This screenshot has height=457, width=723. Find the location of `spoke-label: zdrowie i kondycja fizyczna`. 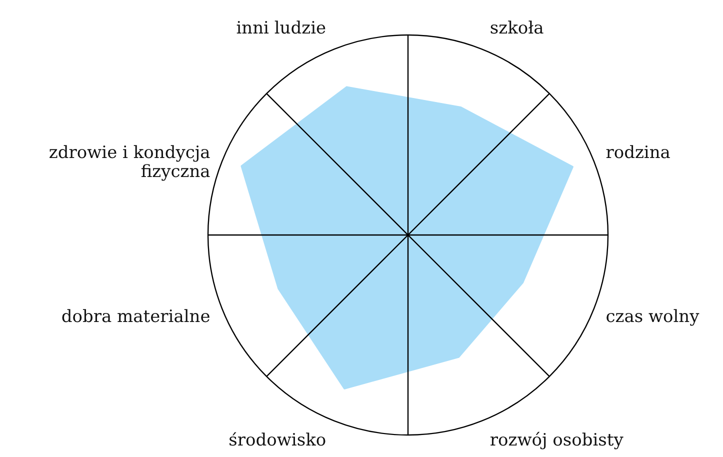

spoke-label: zdrowie i kondycja fizyczna is located at coordinates (129, 162).